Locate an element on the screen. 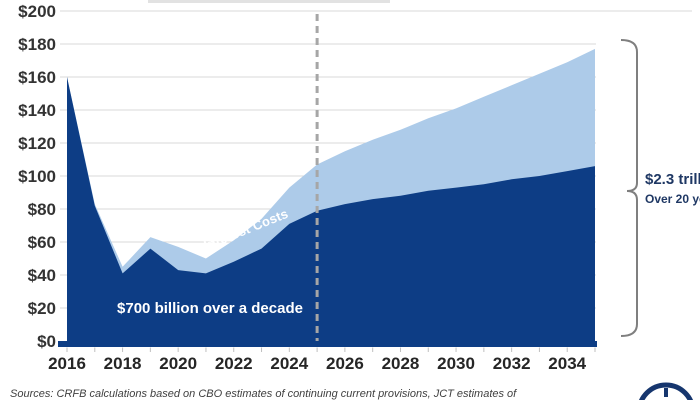 The image size is (700, 400). x-axis-label: 2020 is located at coordinates (178, 363).